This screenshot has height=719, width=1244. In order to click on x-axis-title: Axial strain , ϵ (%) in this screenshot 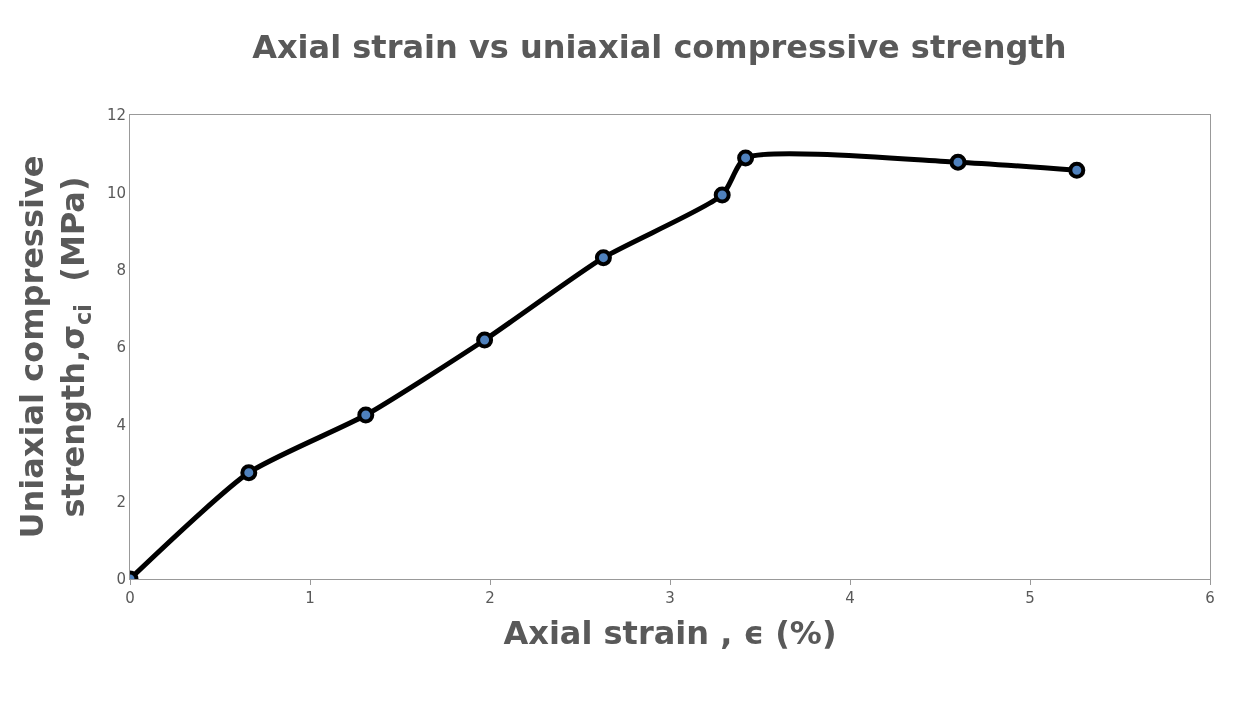, I will do `click(670, 632)`.